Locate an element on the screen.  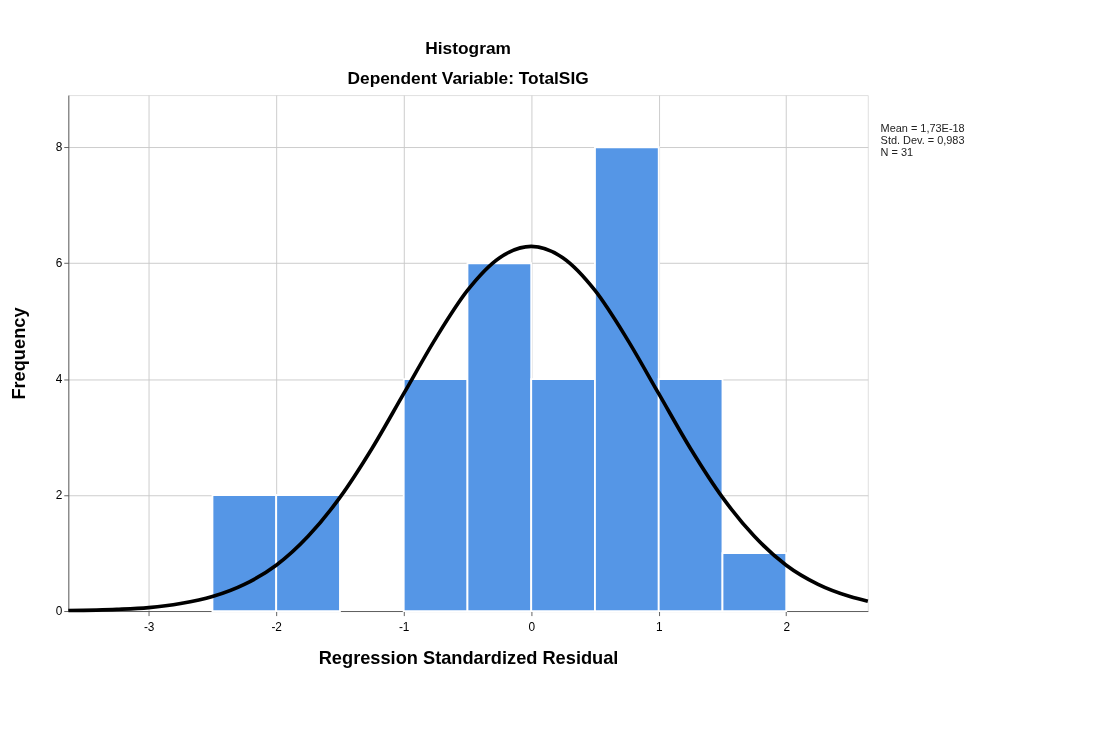
y-tick-label: 8 is located at coordinates (59, 147).